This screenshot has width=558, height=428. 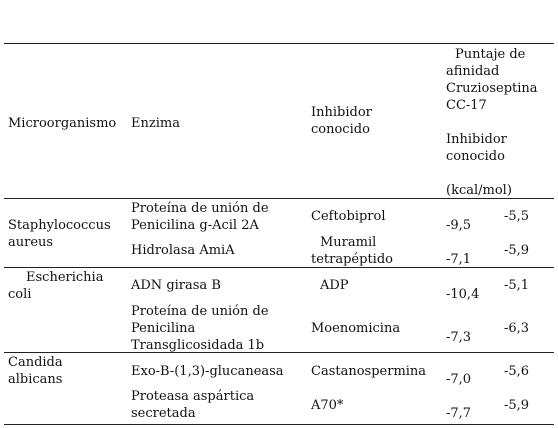 I want to click on score-cruzioseptina: -7,0, so click(x=459, y=379).